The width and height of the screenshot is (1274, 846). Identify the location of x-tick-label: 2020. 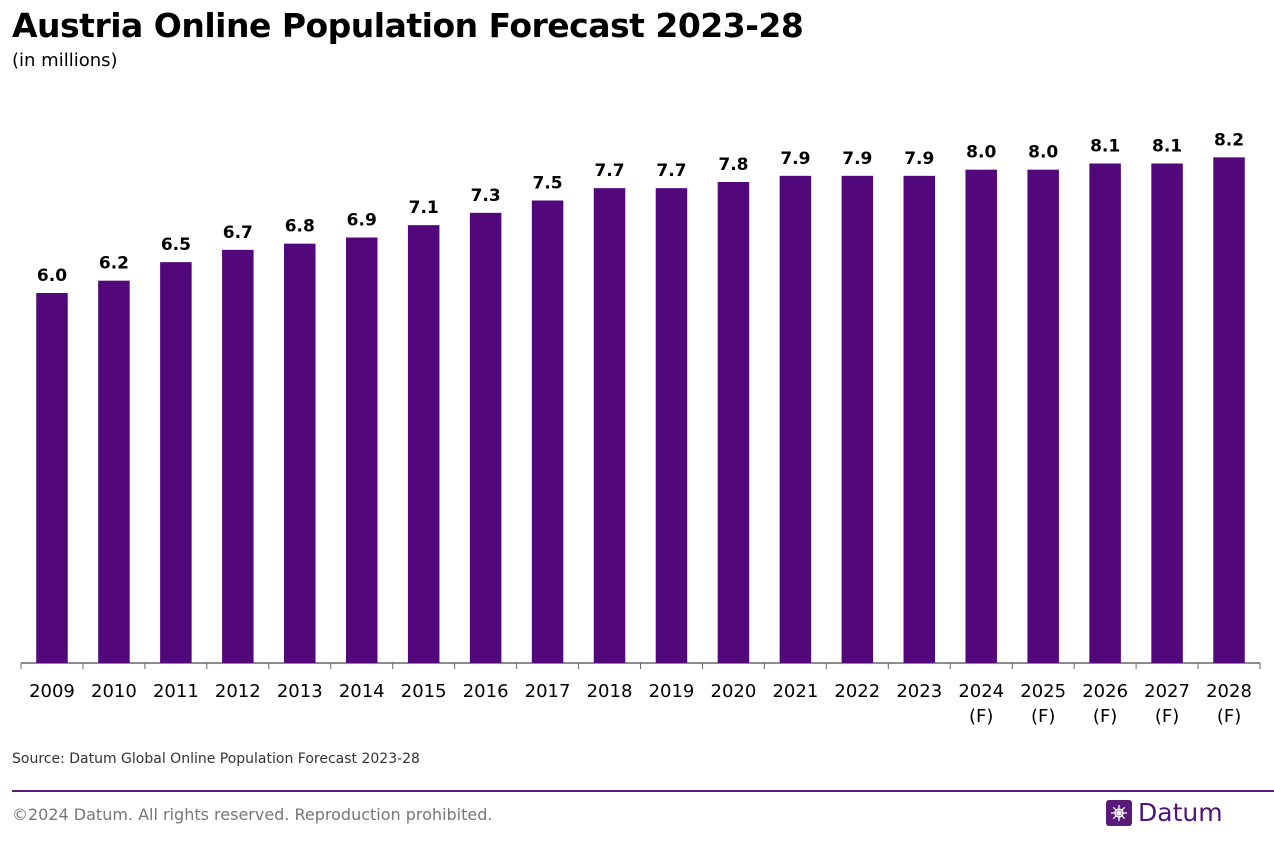
(734, 691).